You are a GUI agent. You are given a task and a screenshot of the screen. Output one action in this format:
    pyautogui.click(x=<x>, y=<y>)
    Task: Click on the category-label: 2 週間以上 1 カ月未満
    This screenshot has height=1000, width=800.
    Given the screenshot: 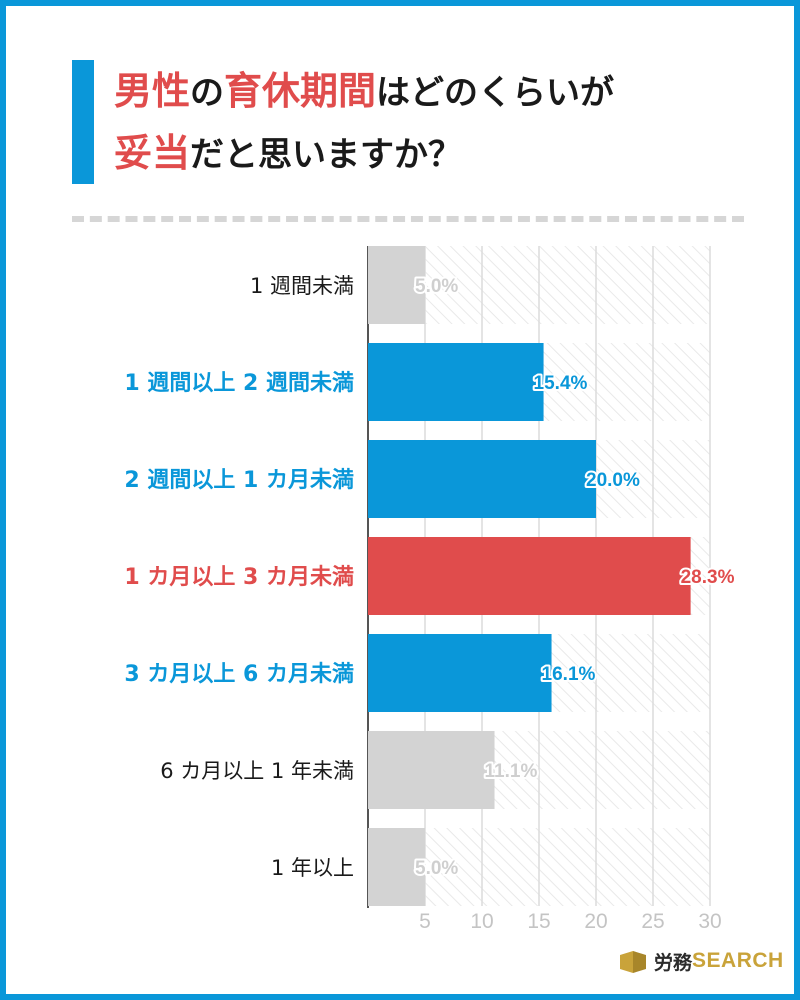 What is the action you would take?
    pyautogui.click(x=239, y=480)
    